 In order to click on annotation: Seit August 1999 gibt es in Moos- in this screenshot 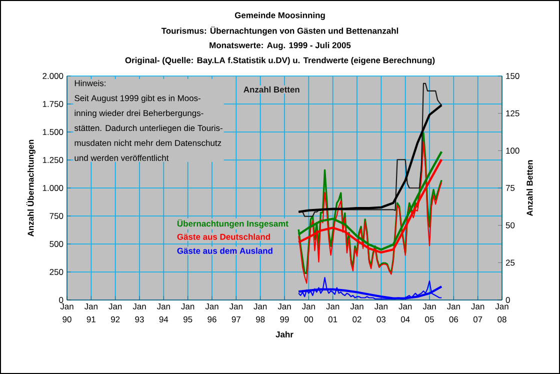, I will do `click(137, 98)`.